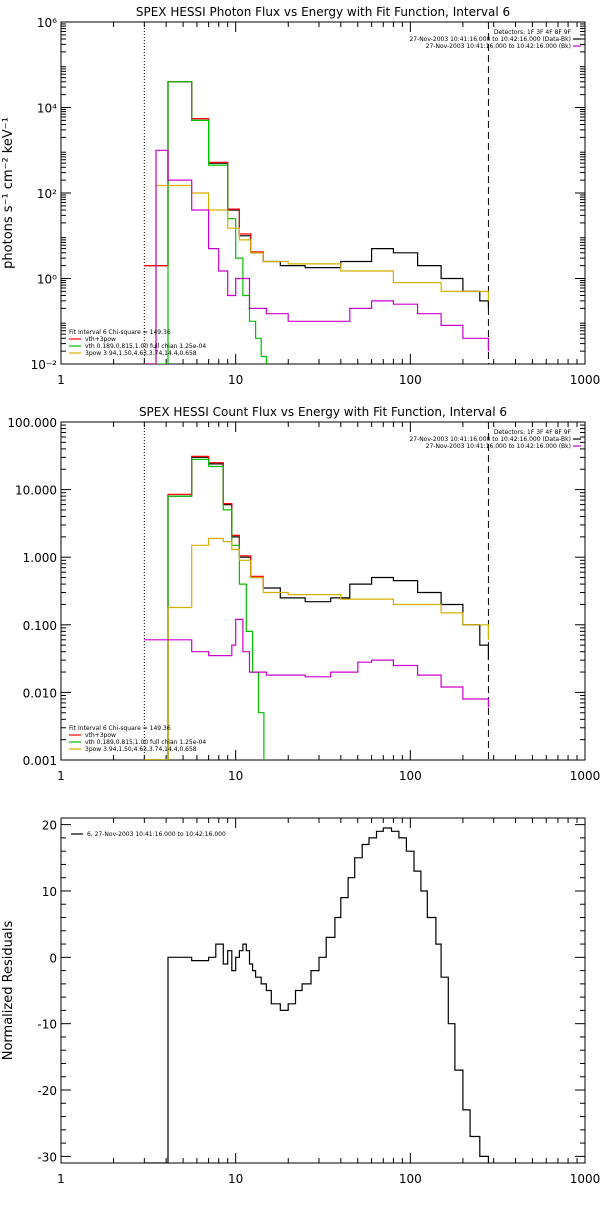 Image resolution: width=600 pixels, height=1205 pixels. Describe the element at coordinates (47, 1157) in the screenshot. I see `y-tick-label: -30` at that location.